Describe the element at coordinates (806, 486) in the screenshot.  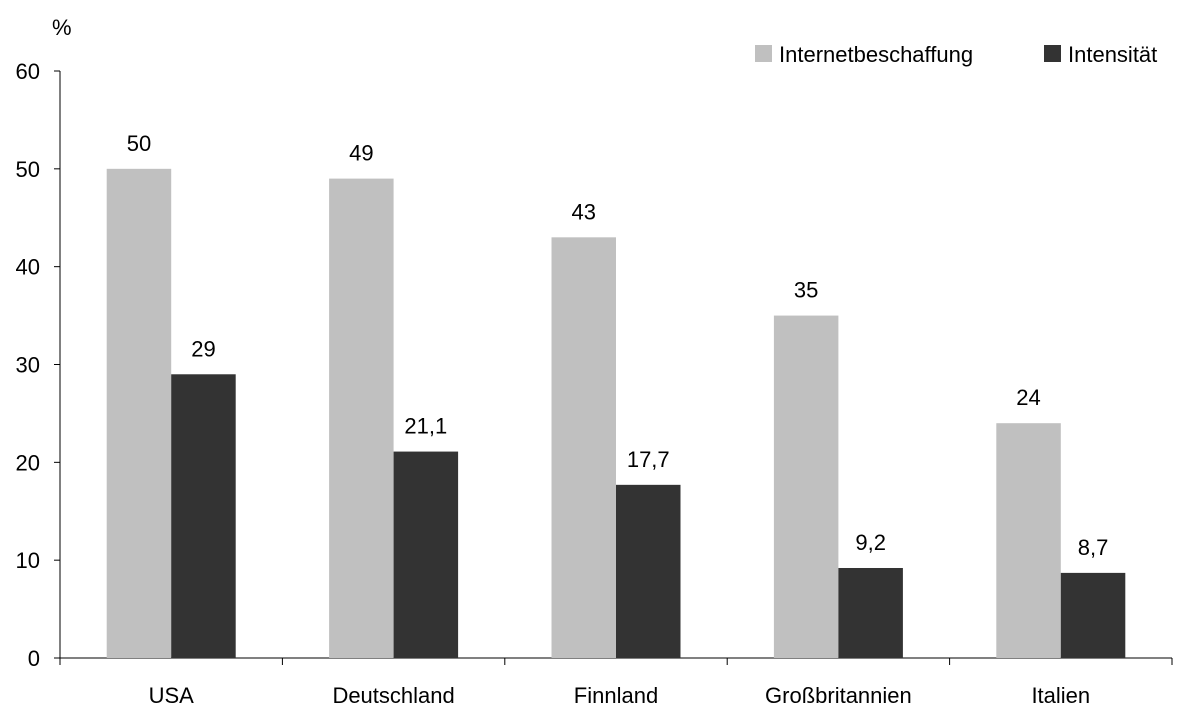
I see `bar-internetbeschaffung-grossbritannien` at that location.